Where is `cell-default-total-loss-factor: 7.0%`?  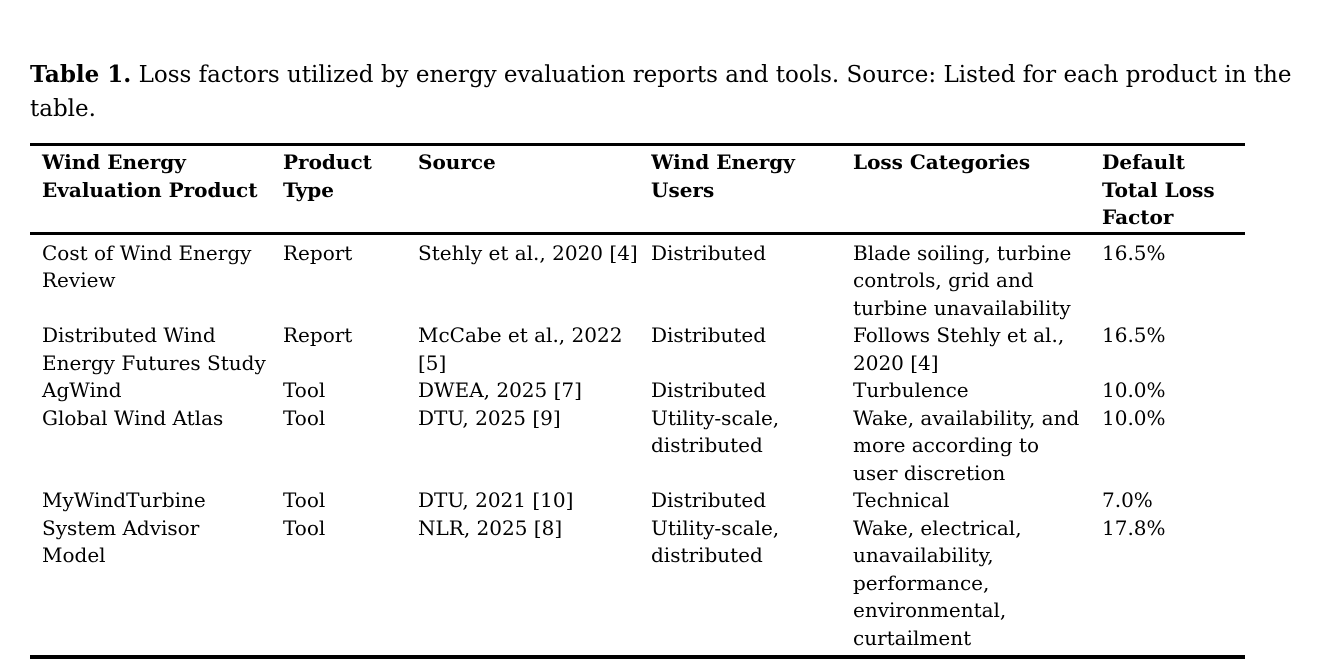 cell-default-total-loss-factor: 7.0% is located at coordinates (1127, 500).